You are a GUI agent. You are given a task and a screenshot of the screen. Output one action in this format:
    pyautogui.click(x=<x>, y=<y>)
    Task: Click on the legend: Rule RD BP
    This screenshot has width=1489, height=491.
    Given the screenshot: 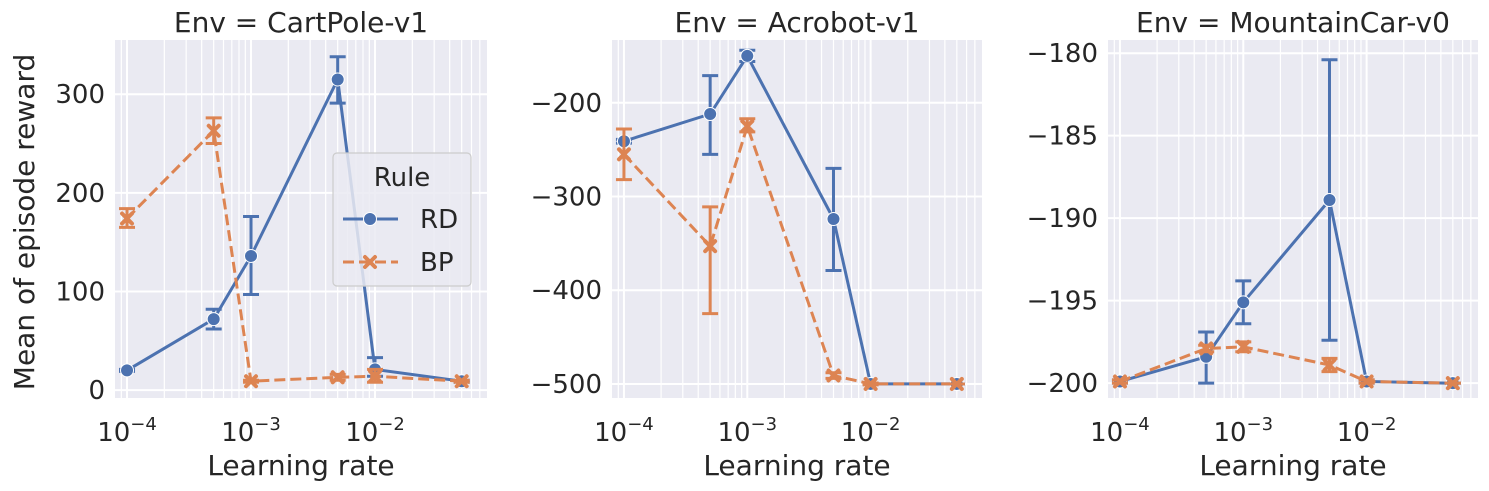 What is the action you would take?
    pyautogui.click(x=402, y=219)
    